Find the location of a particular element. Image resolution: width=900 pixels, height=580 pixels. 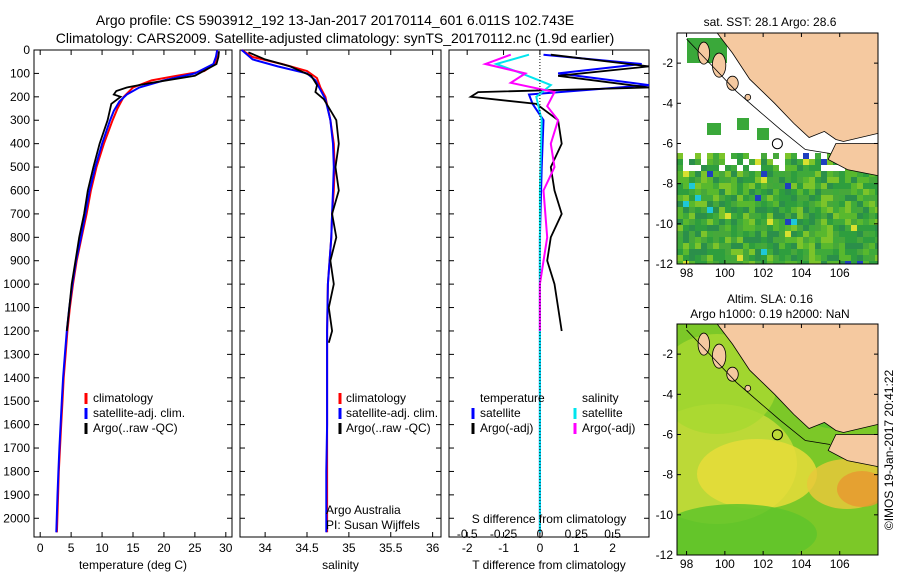

x-tick-label: 5 is located at coordinates (71, 548).